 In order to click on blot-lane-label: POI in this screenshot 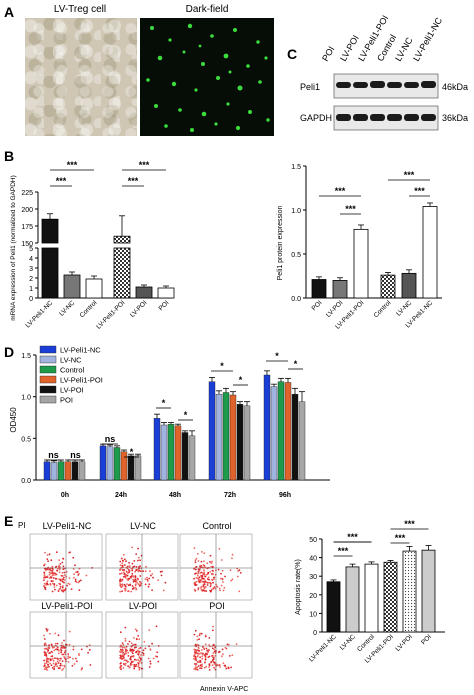, I will do `click(328, 54)`.